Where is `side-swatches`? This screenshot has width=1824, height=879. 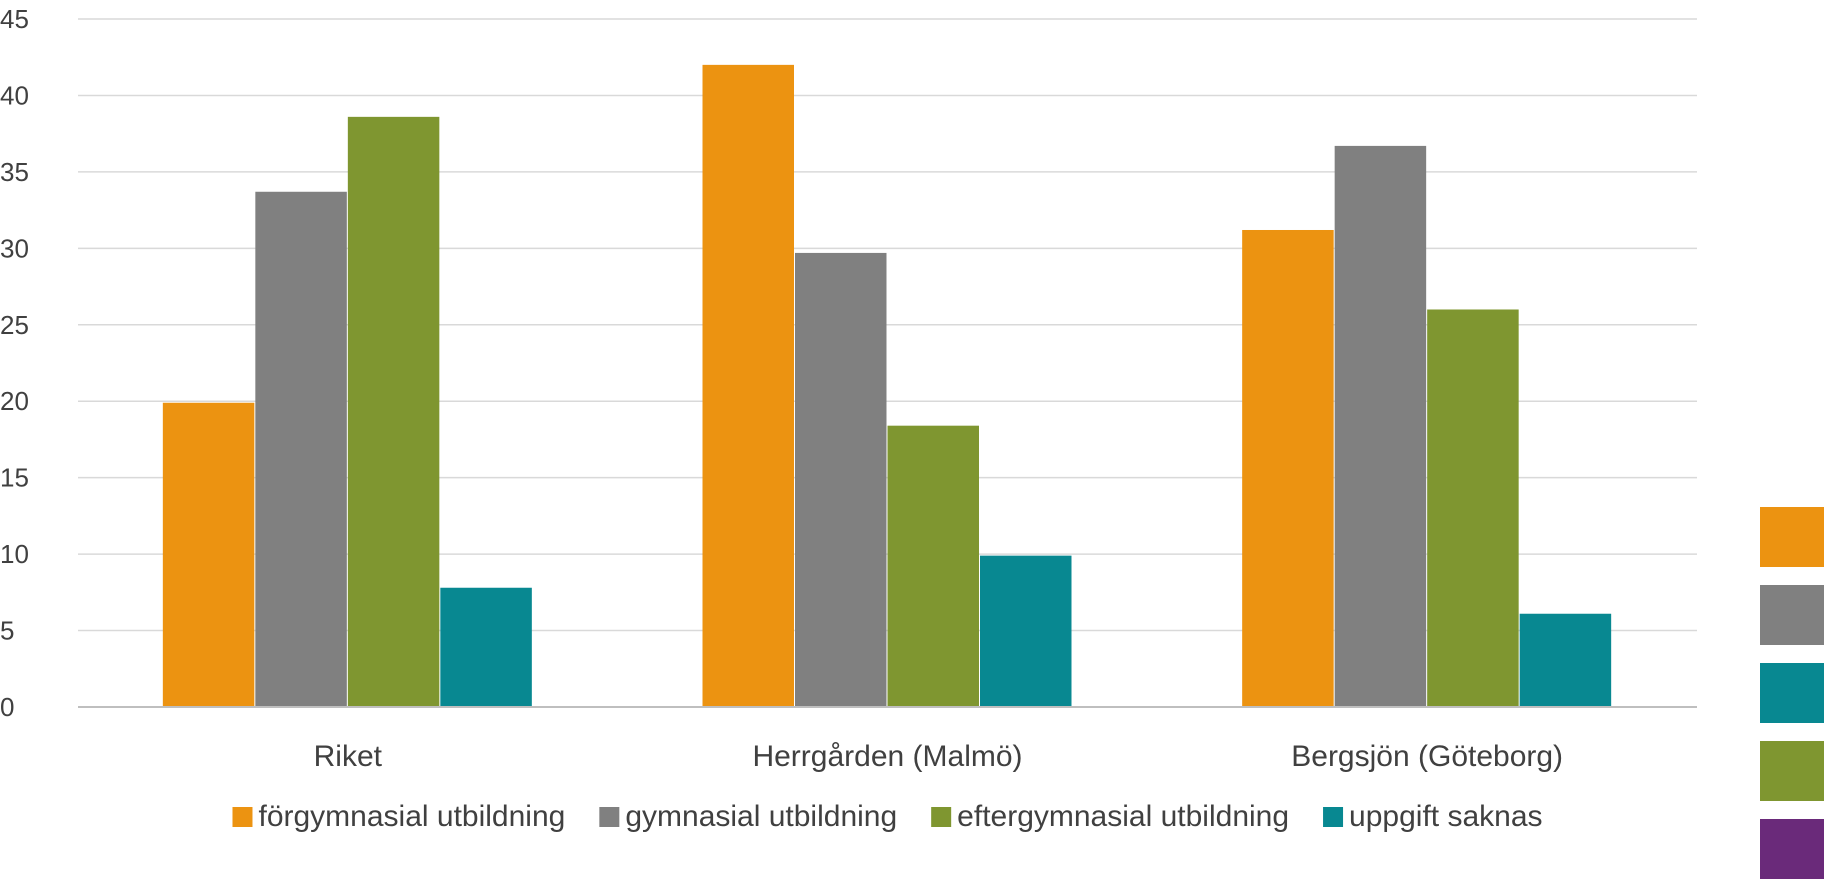 side-swatches is located at coordinates (1792, 693).